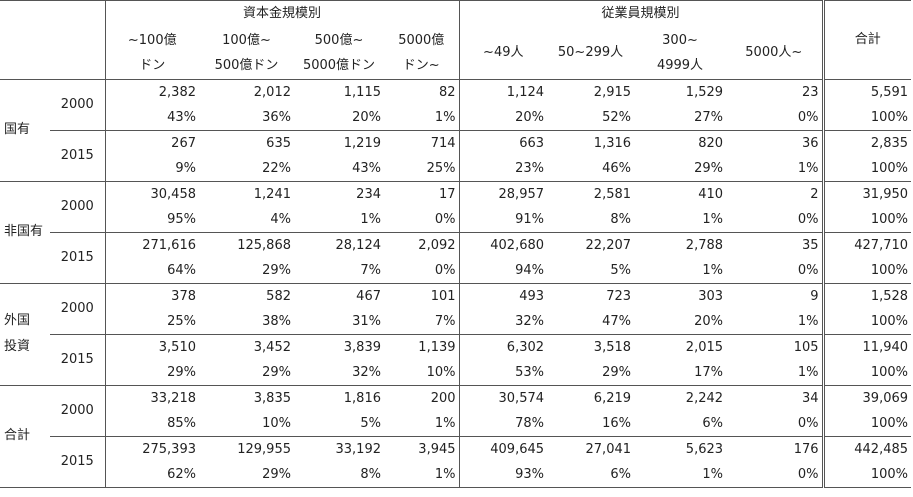  What do you see at coordinates (617, 321) in the screenshot?
I see `share-cell: 47%` at bounding box center [617, 321].